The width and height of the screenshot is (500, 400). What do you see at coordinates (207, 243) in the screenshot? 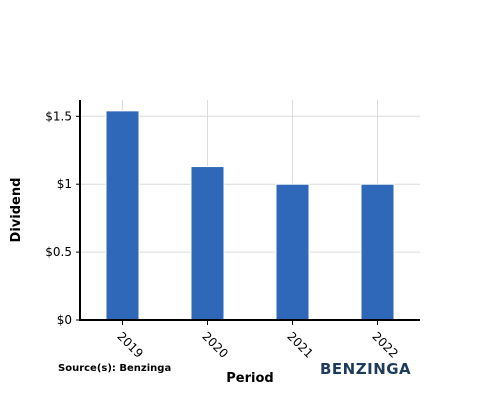
I see `bar-2020` at bounding box center [207, 243].